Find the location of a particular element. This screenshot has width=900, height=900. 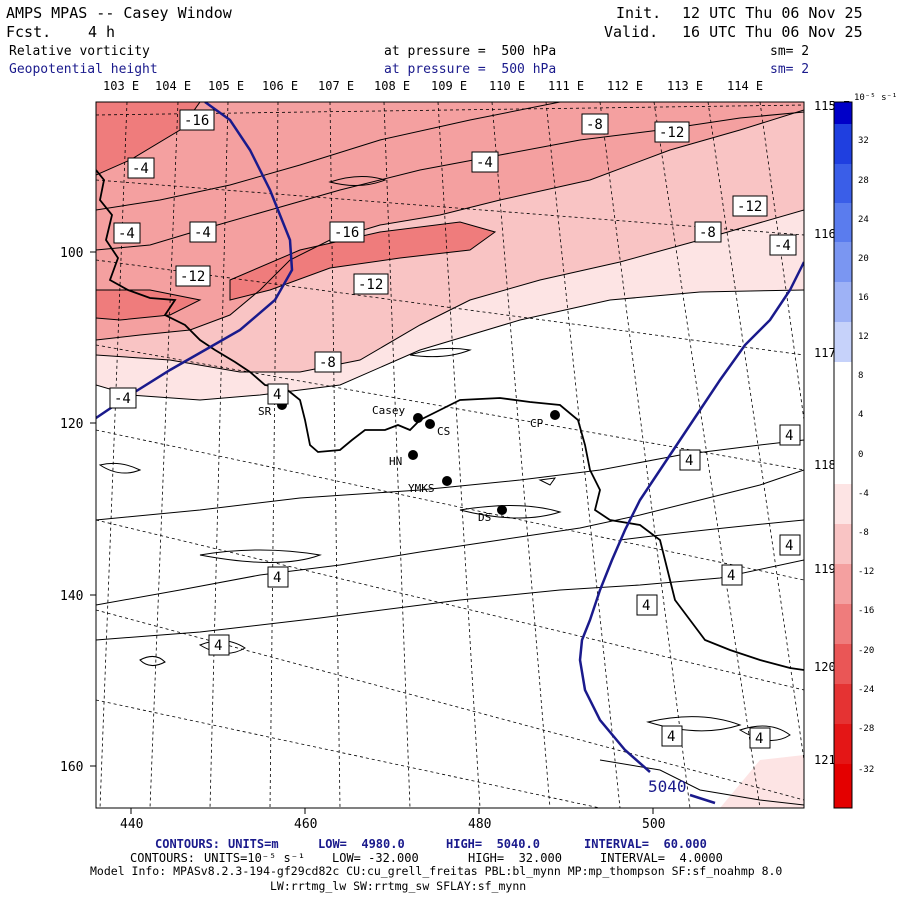

station-dot-cs is located at coordinates (430, 424).